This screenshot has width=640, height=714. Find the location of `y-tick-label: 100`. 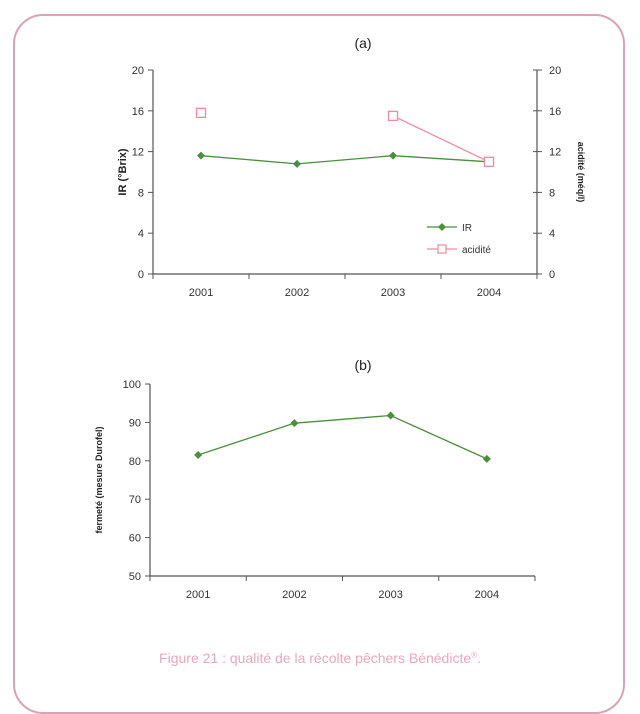

y-tick-label: 100 is located at coordinates (132, 385).